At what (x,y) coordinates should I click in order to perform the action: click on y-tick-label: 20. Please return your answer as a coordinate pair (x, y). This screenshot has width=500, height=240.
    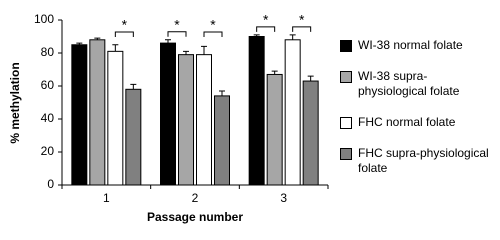
    Looking at the image, I should click on (48, 151).